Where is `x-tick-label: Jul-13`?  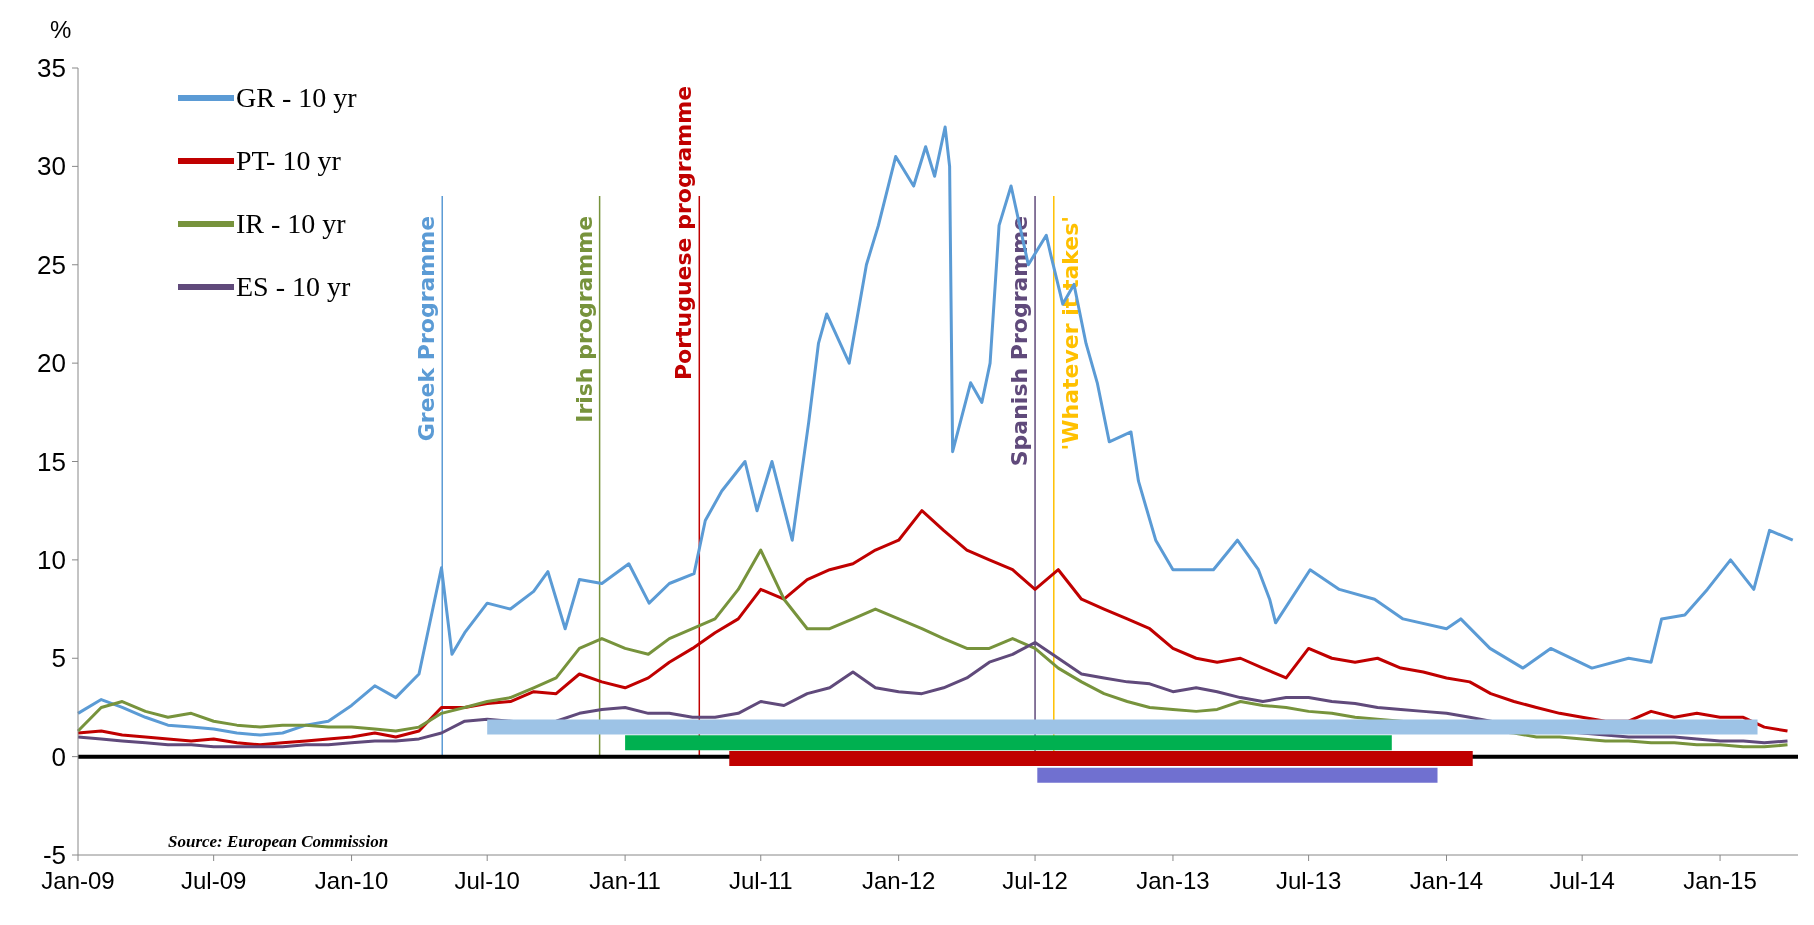 x-tick-label: Jul-13 is located at coordinates (1308, 880).